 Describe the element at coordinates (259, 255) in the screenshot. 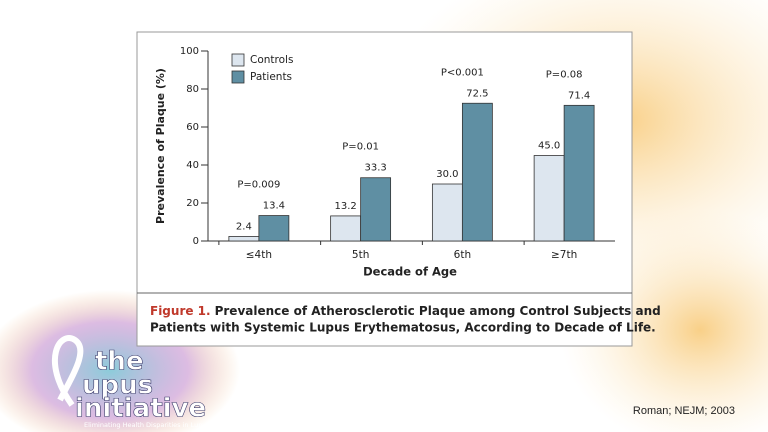

I see `x-tick-label: ≤4th` at that location.